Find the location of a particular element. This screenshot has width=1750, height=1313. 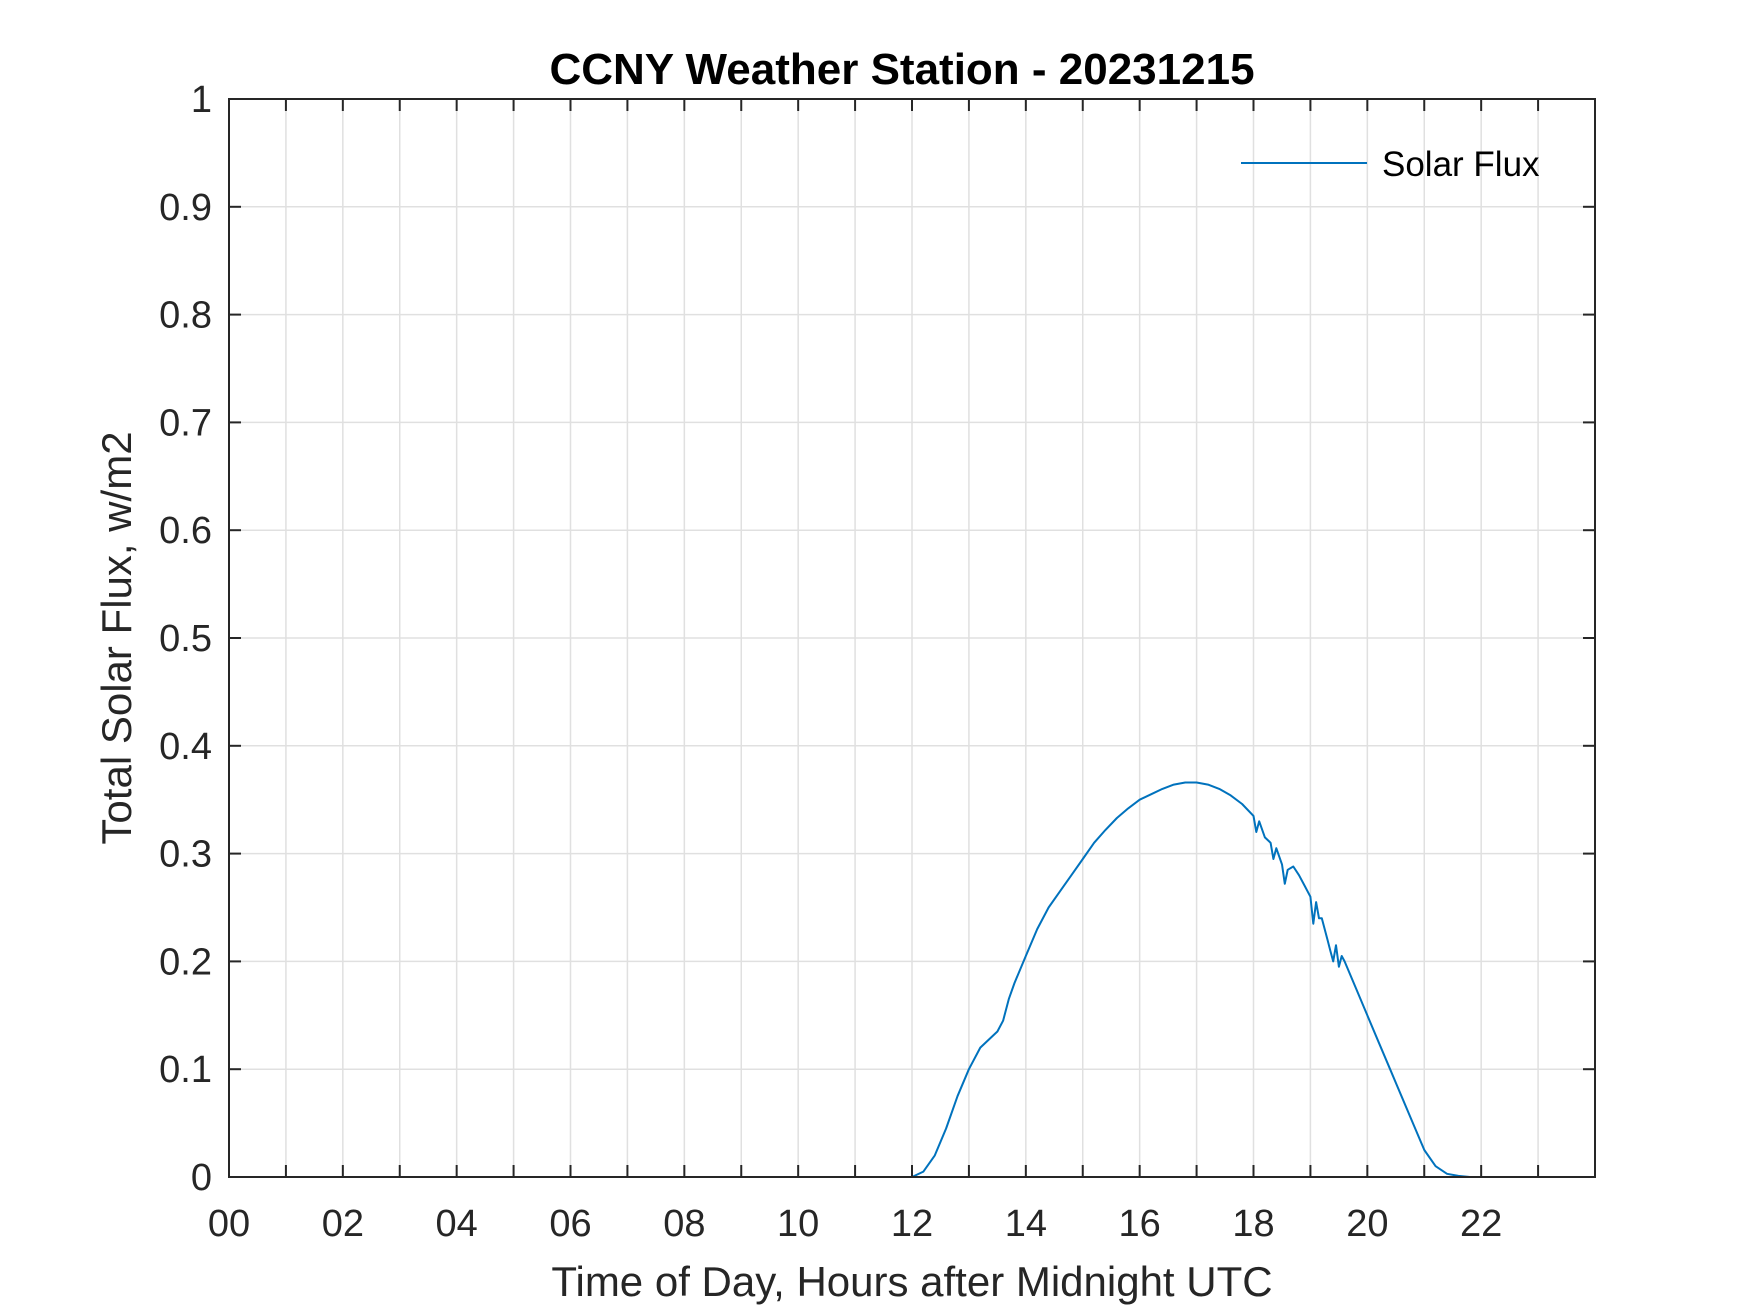

y-tick-label: 0.1 is located at coordinates (185, 1070).